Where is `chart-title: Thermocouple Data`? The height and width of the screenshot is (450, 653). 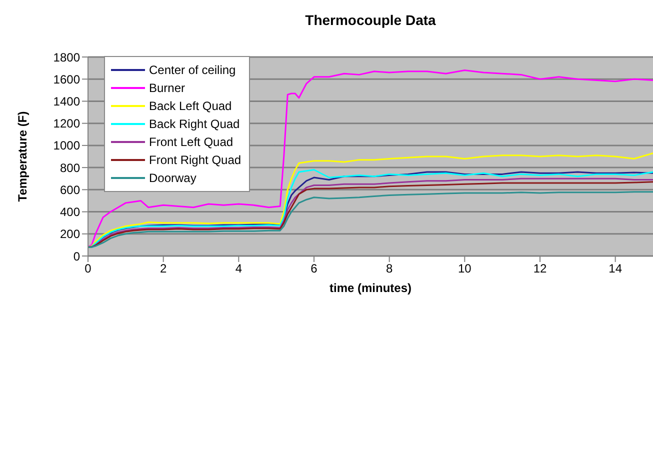 chart-title: Thermocouple Data is located at coordinates (370, 20).